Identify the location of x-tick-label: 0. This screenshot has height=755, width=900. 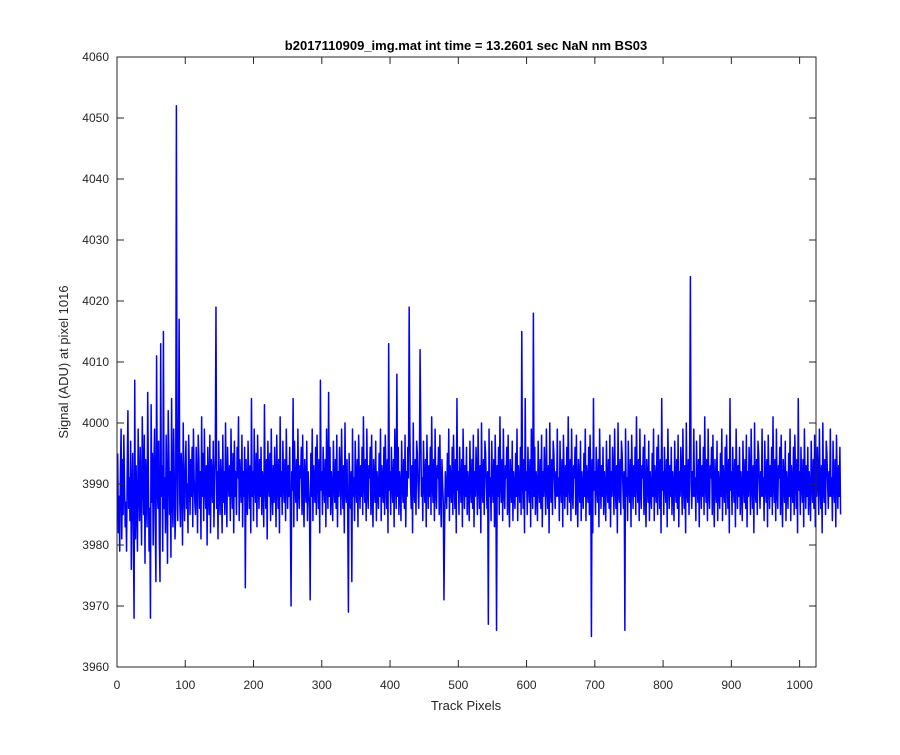
(117, 685).